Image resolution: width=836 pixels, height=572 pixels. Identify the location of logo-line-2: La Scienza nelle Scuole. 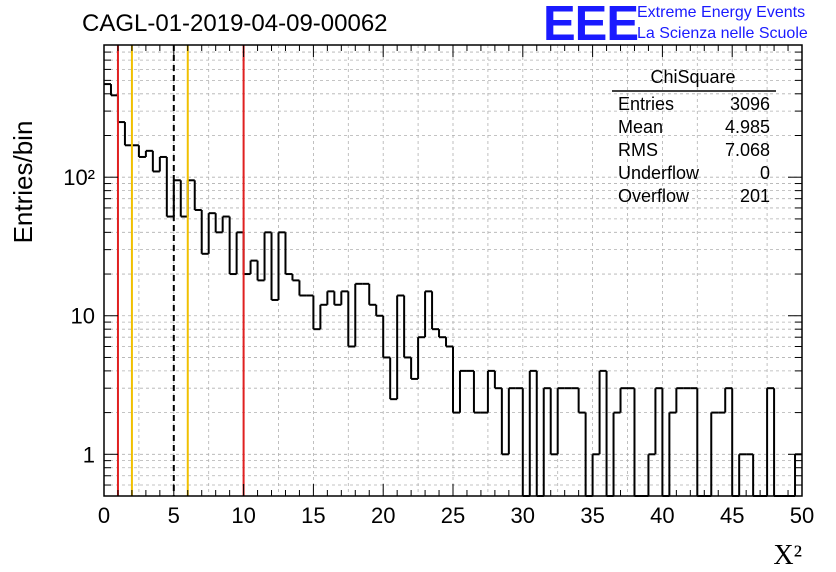
(722, 33).